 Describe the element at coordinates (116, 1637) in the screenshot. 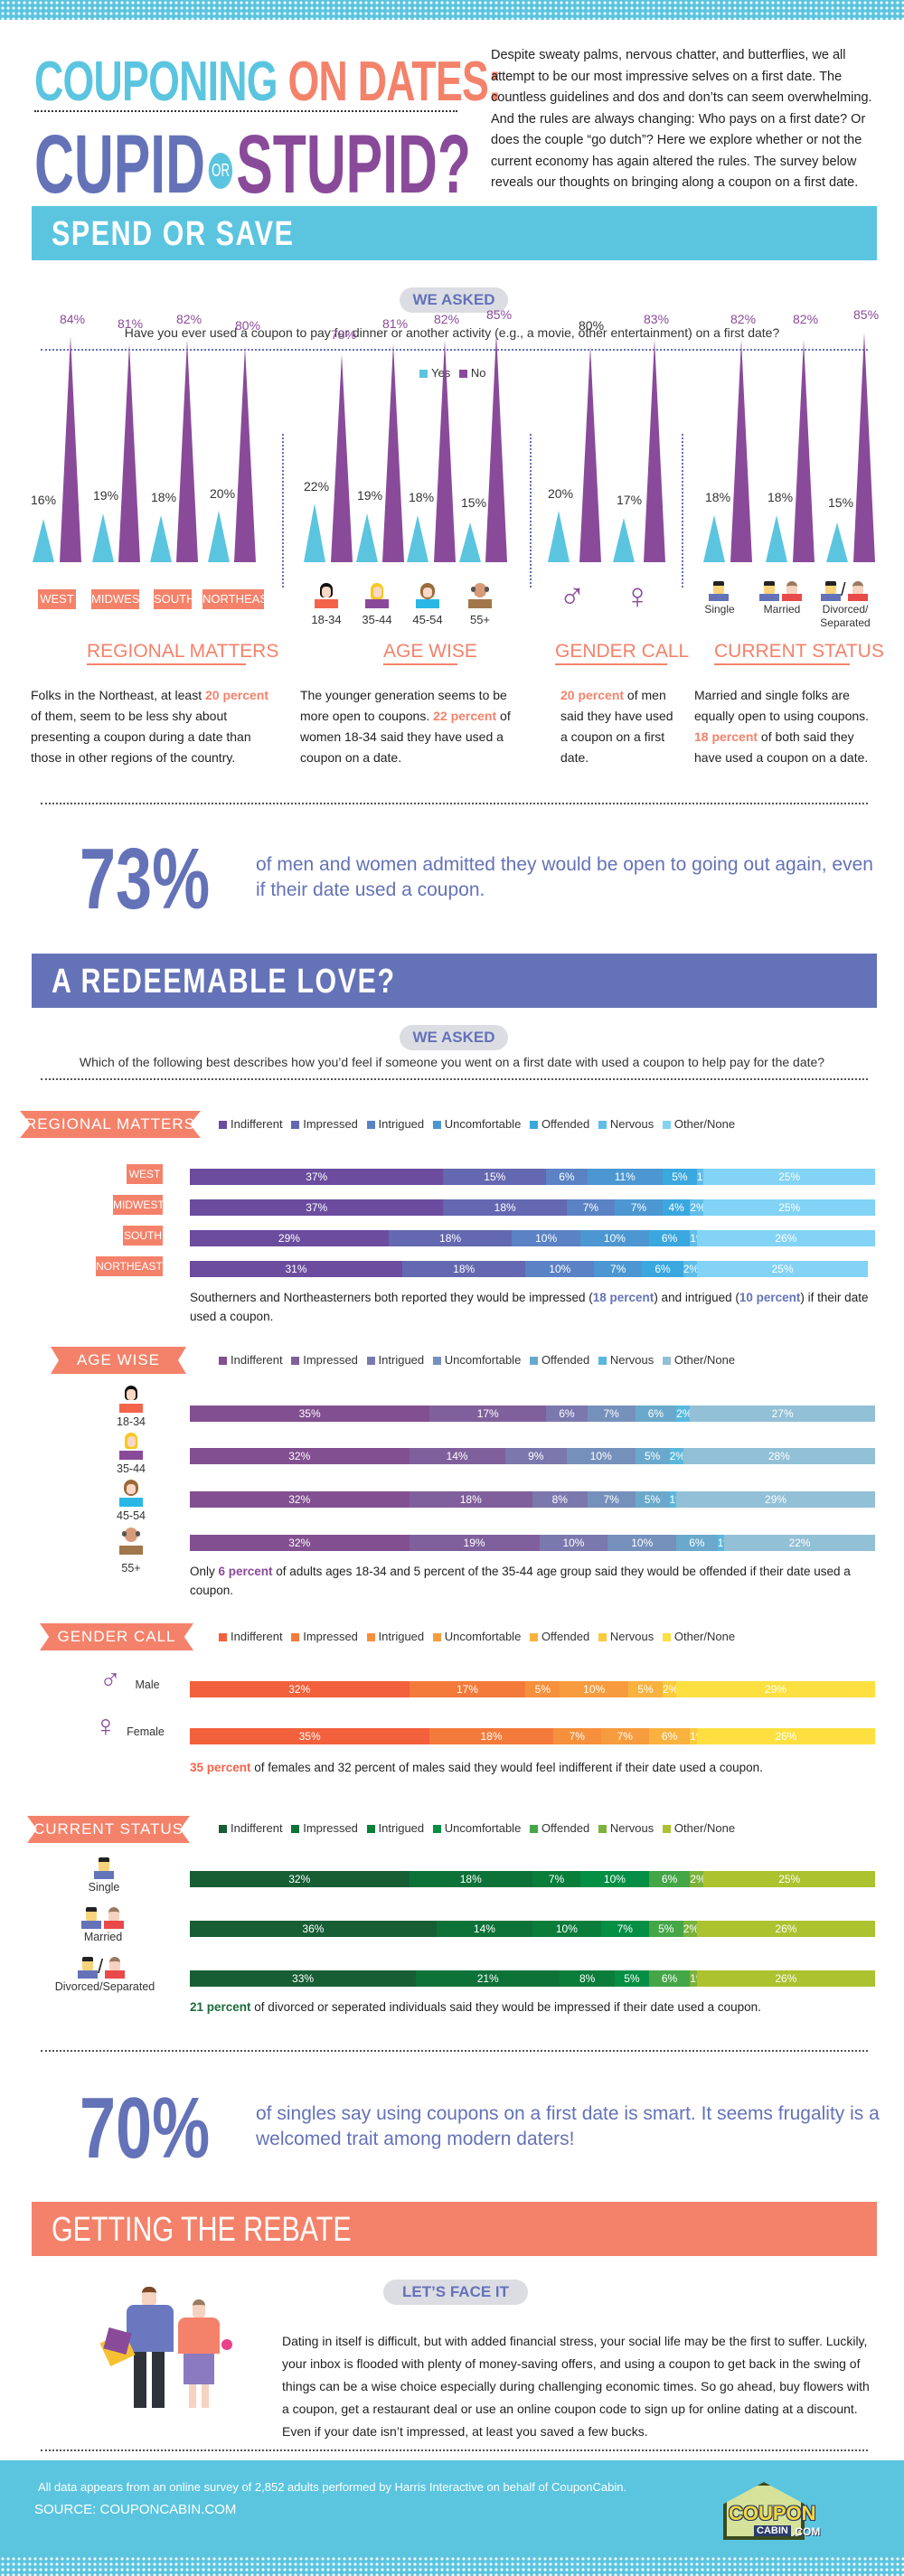

I see `ribbon-gender-call: GENDER CALL` at that location.